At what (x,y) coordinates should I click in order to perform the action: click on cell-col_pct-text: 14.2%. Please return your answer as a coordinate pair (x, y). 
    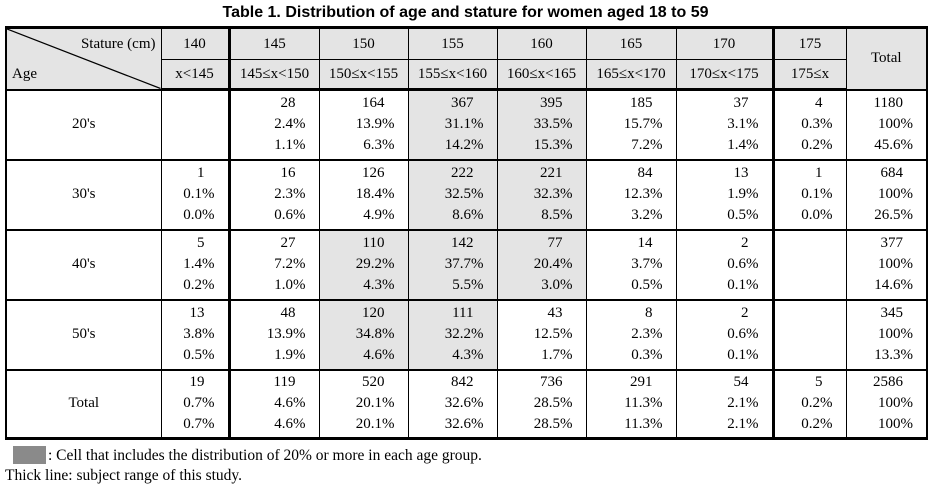
    Looking at the image, I should click on (464, 145).